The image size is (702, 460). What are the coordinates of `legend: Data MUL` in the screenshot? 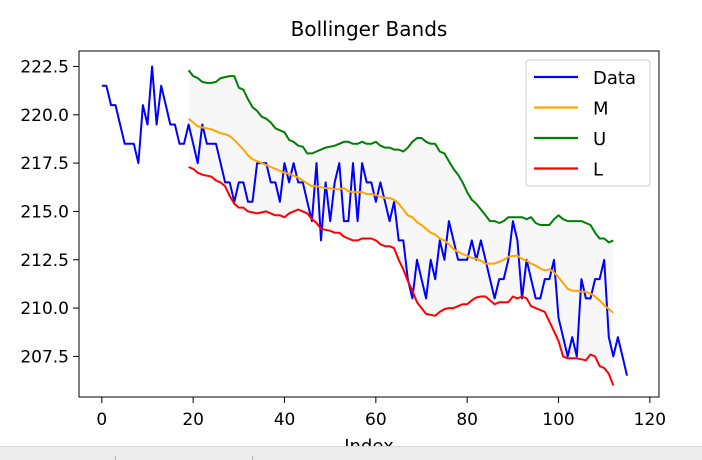 It's located at (588, 123).